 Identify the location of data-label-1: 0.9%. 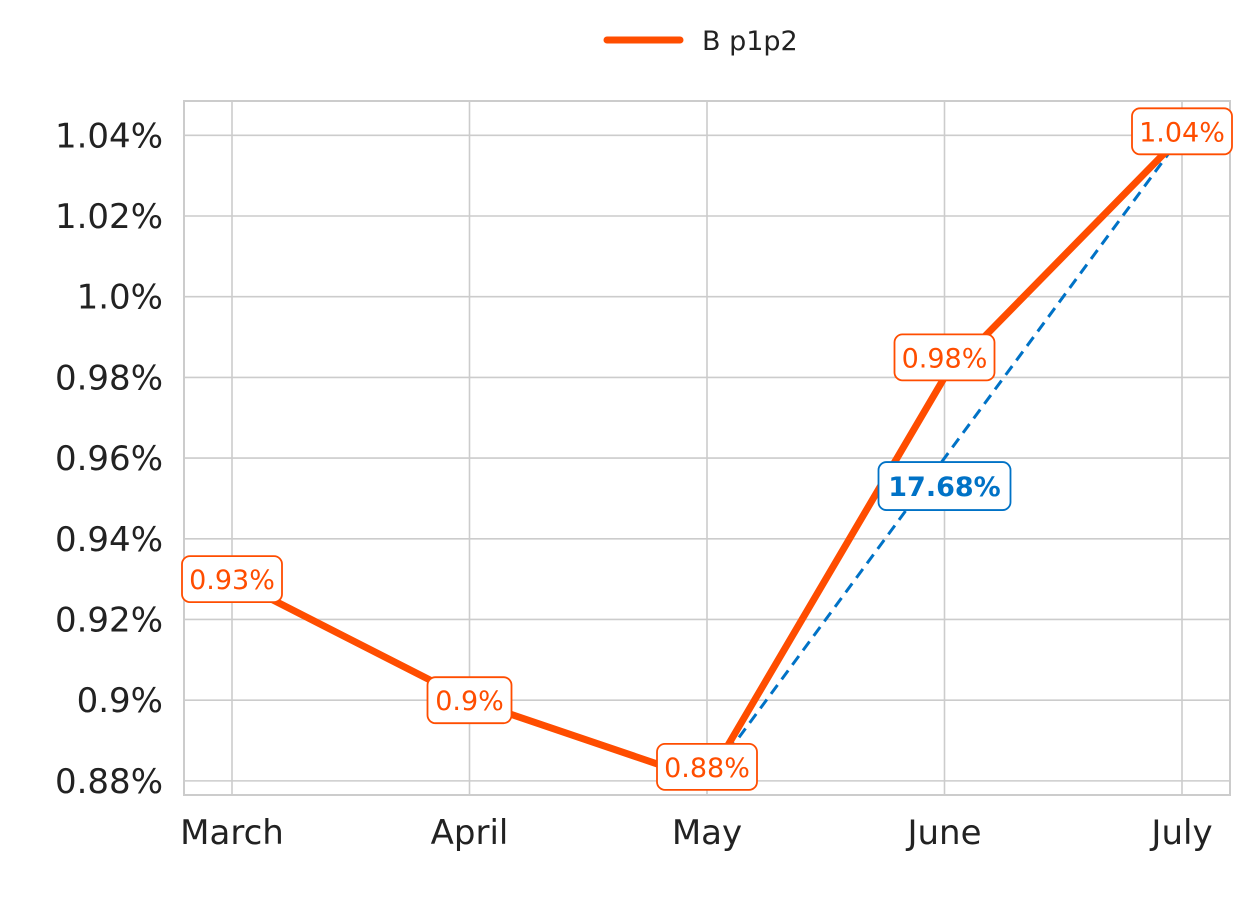
(469, 701).